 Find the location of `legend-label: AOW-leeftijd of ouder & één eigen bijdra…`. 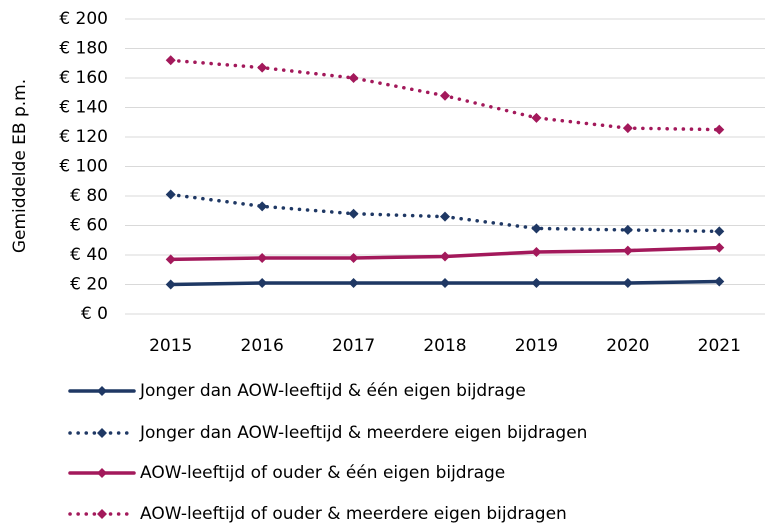

legend-label: AOW-leeftijd of ouder & één eigen bijdra… is located at coordinates (322, 473).